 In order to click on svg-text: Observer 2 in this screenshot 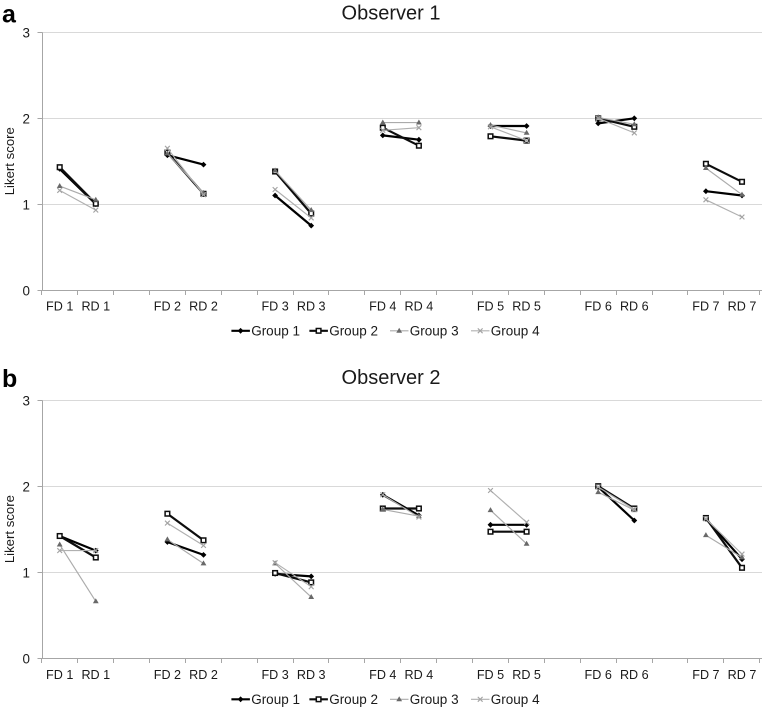, I will do `click(391, 378)`.